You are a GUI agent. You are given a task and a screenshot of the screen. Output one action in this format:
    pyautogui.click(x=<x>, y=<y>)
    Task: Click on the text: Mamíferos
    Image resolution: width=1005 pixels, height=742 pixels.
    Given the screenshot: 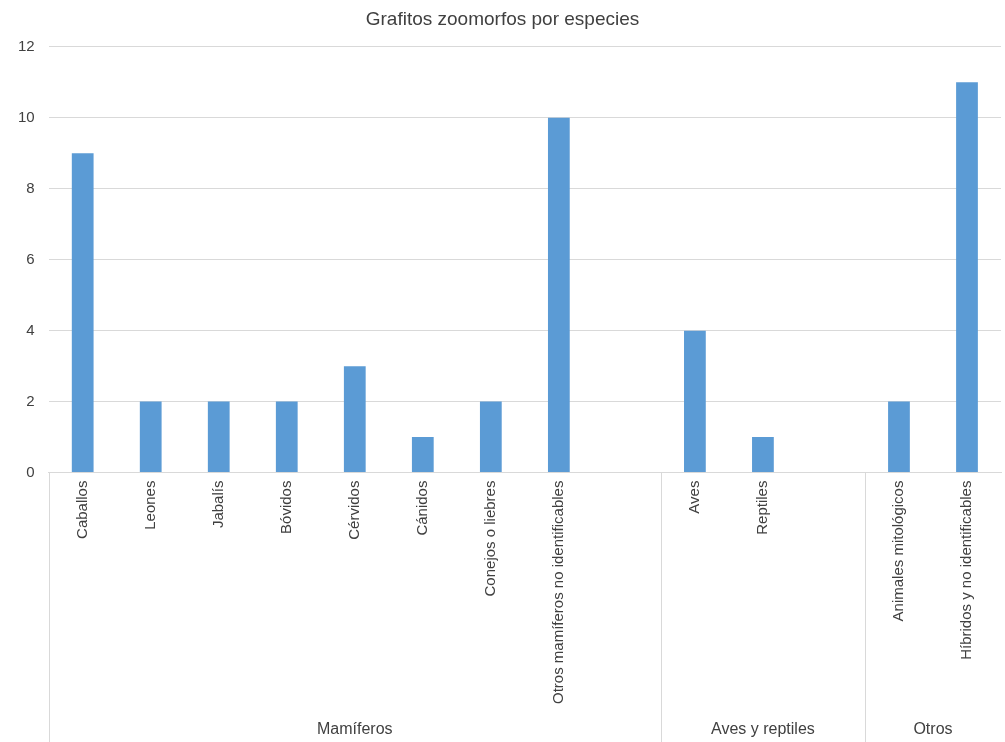 What is the action you would take?
    pyautogui.click(x=355, y=729)
    